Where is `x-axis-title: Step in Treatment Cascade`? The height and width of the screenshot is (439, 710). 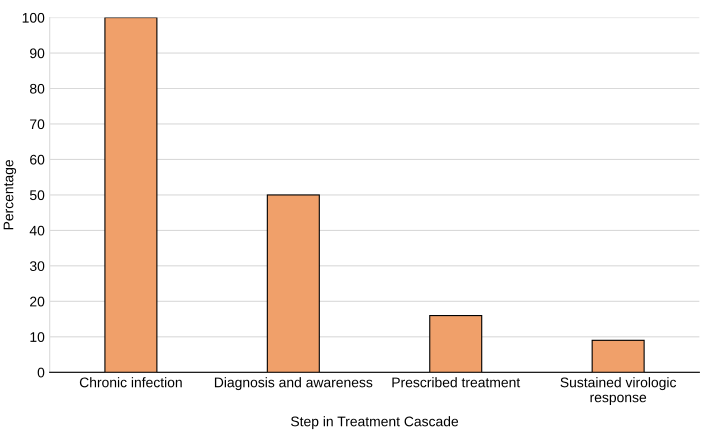
x-axis-title: Step in Treatment Cascade is located at coordinates (374, 423).